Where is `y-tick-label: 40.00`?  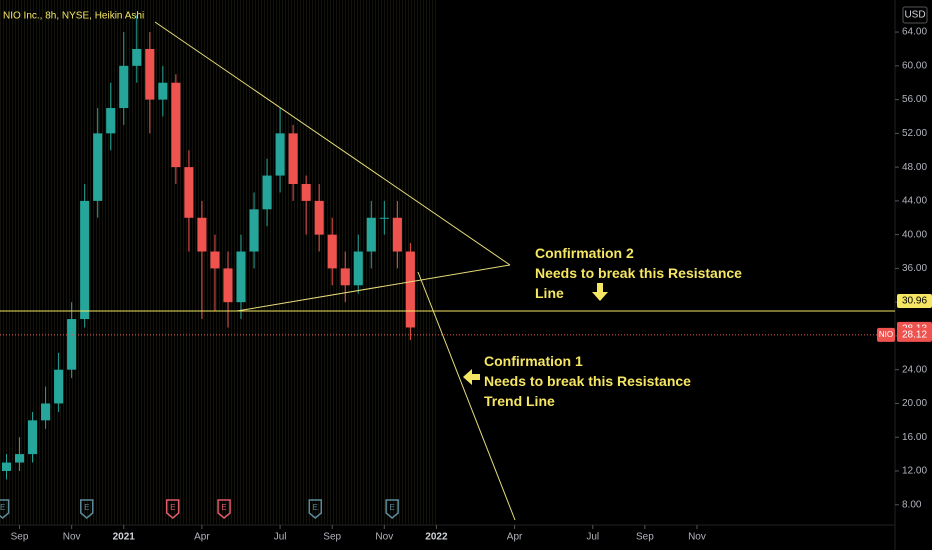 y-tick-label: 40.00 is located at coordinates (914, 234).